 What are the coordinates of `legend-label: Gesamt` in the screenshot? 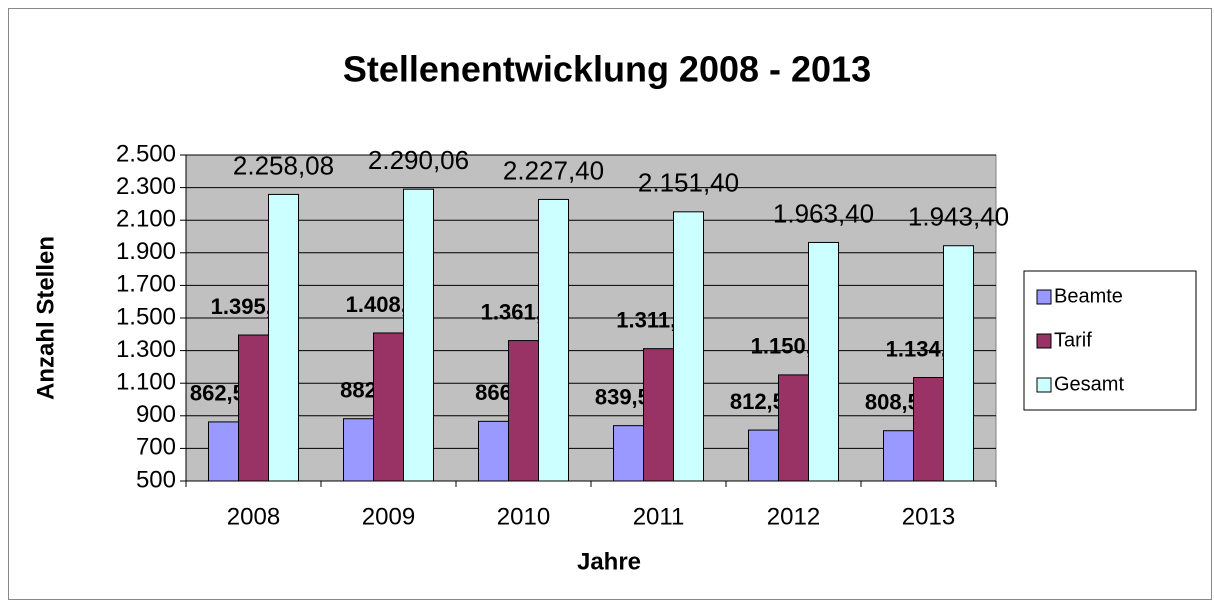 It's located at (1089, 384).